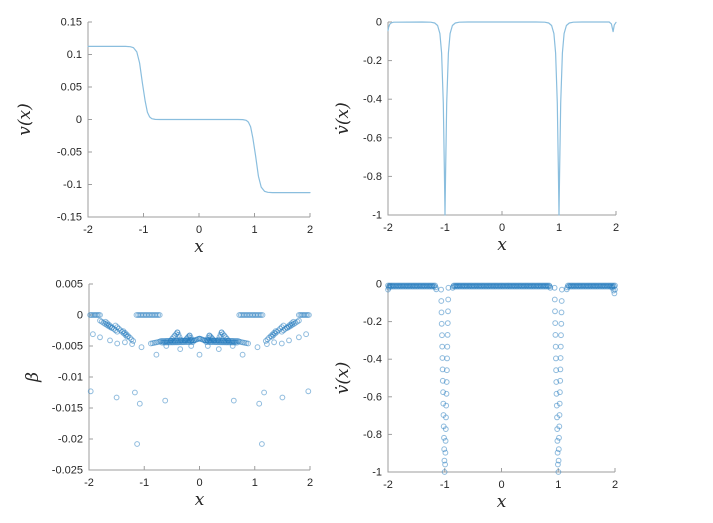 This screenshot has width=713, height=523. I want to click on y-tick-label: 0.05, so click(71, 88).